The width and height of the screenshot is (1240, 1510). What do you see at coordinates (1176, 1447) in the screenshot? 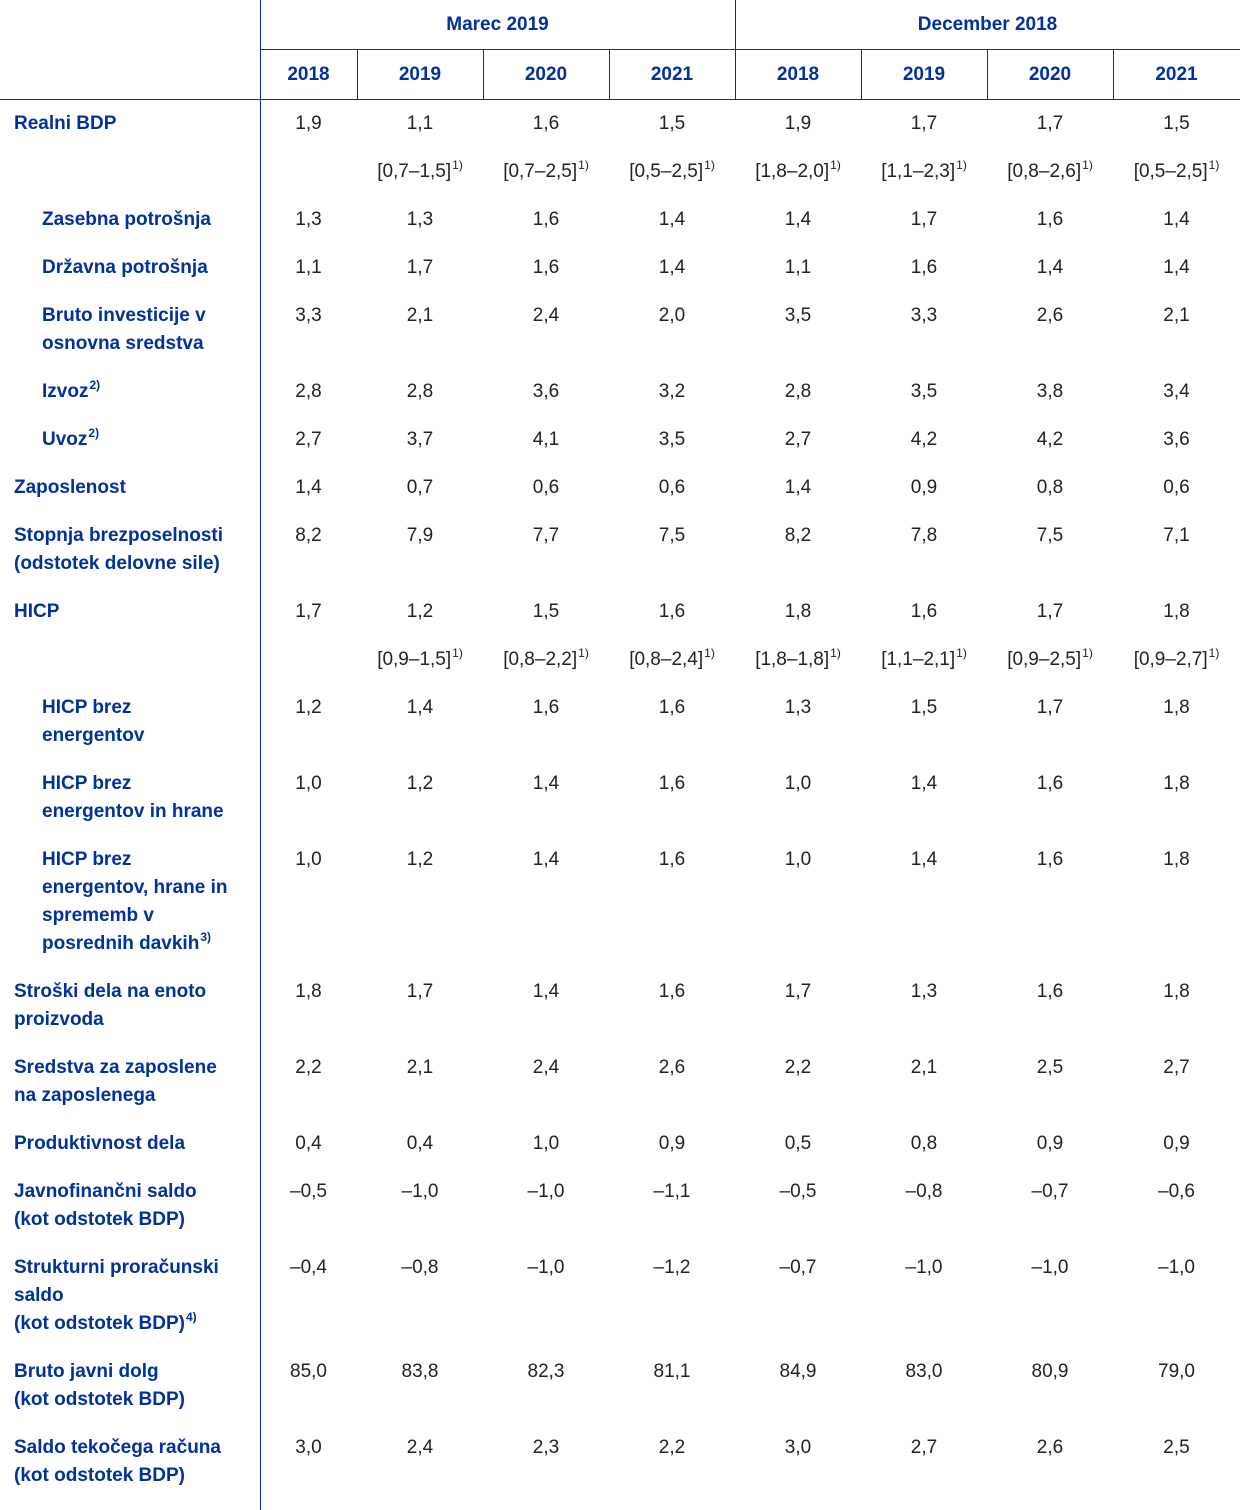
I see `cell-value: 2,5` at bounding box center [1176, 1447].